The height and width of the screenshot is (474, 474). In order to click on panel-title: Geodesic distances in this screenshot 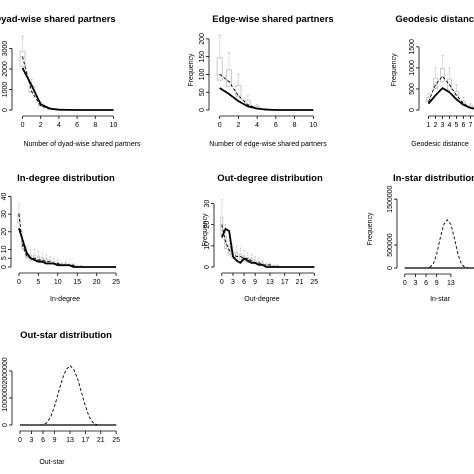, I will do `click(434, 19)`.